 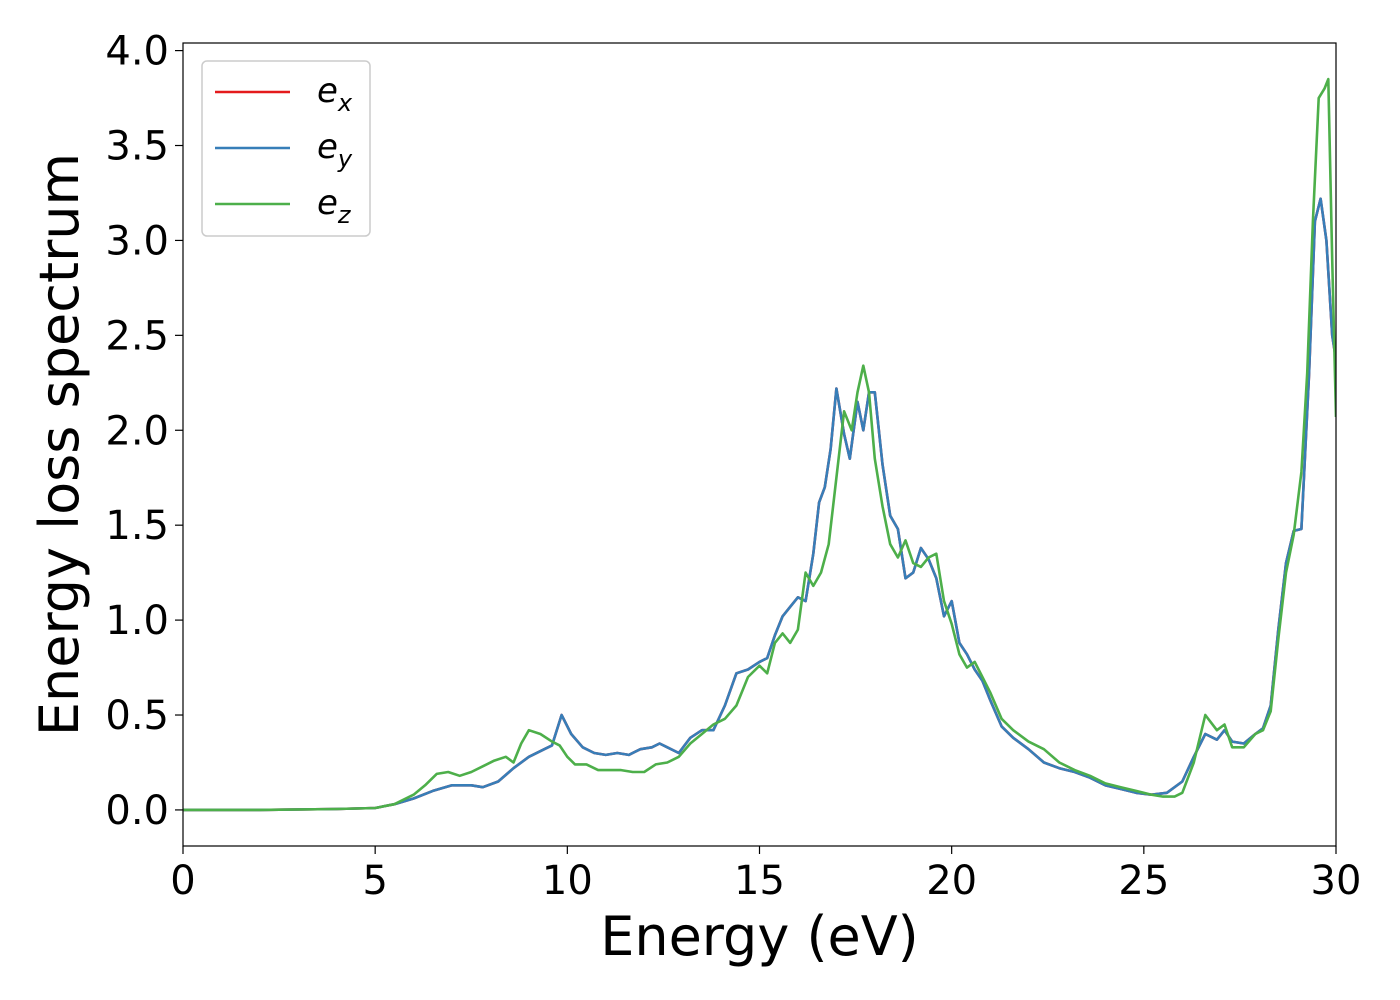 What do you see at coordinates (137, 811) in the screenshot?
I see `y-tick-label: 0.0` at bounding box center [137, 811].